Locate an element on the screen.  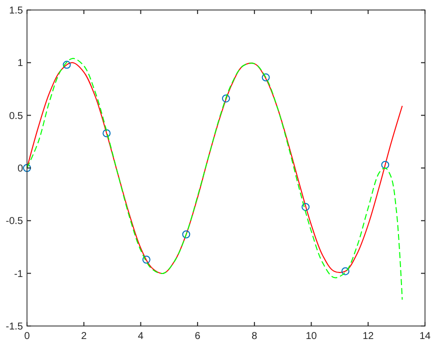
y-tick-label: -1.5 is located at coordinates (15, 327).